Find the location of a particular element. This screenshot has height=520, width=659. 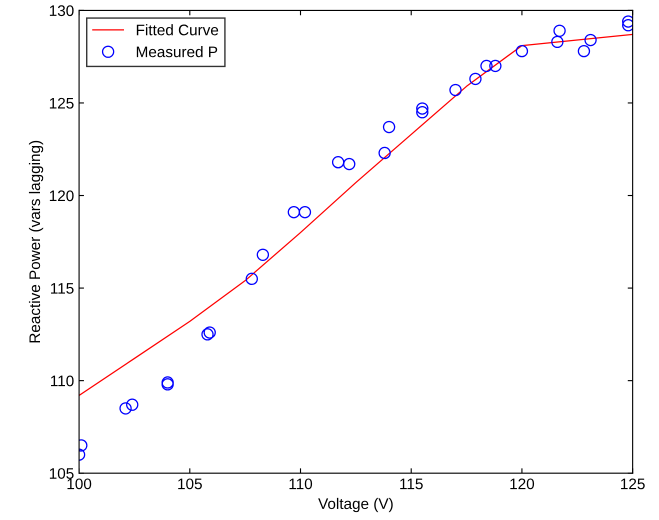

x-tick-label: 120 is located at coordinates (522, 484).